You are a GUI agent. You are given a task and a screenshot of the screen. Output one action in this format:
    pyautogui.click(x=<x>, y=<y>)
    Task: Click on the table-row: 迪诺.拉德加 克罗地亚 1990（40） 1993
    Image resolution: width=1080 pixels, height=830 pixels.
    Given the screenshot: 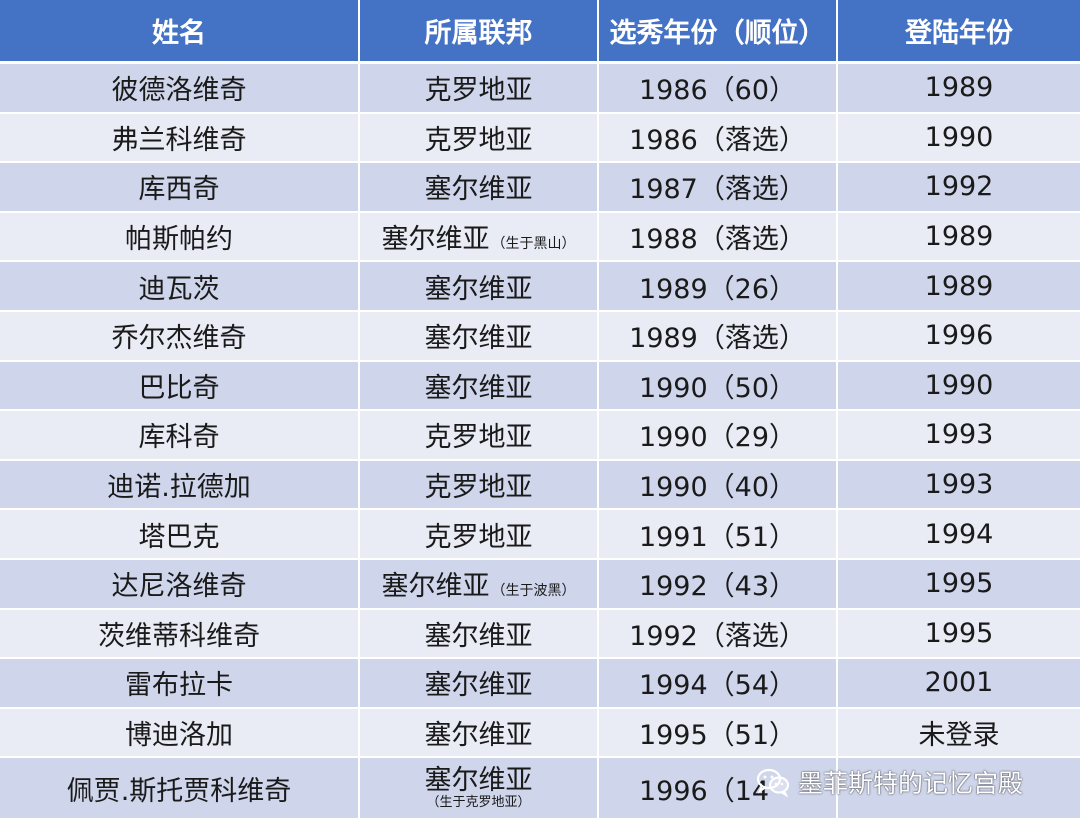 What is the action you would take?
    pyautogui.click(x=540, y=485)
    